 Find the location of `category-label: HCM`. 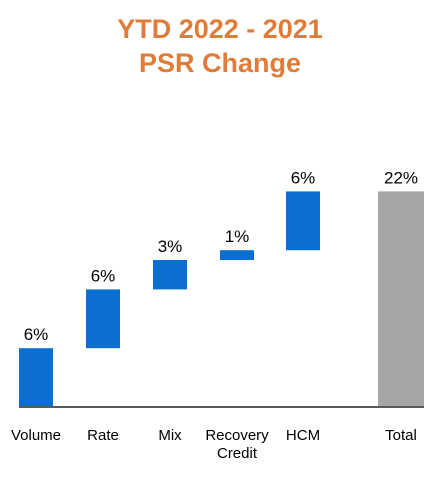

category-label: HCM is located at coordinates (303, 435).